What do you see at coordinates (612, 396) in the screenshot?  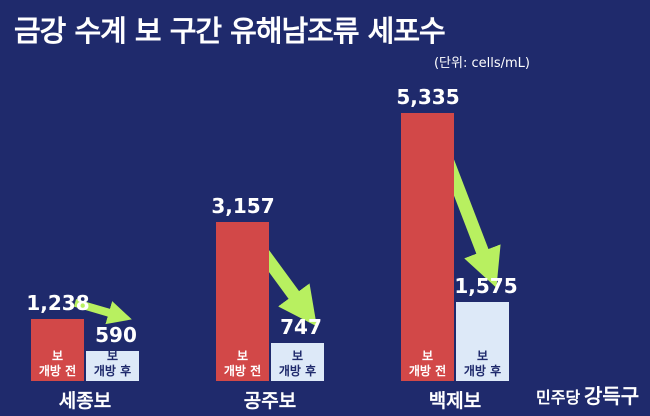 I see `logo-name: 강득구` at bounding box center [612, 396].